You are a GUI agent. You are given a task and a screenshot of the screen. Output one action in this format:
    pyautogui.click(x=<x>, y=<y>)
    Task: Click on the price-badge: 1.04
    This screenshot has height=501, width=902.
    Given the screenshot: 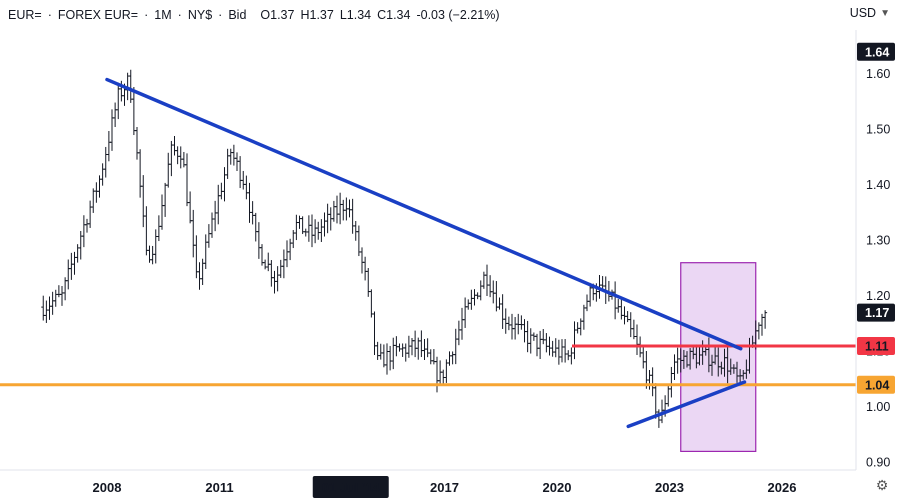 What is the action you would take?
    pyautogui.click(x=876, y=384)
    